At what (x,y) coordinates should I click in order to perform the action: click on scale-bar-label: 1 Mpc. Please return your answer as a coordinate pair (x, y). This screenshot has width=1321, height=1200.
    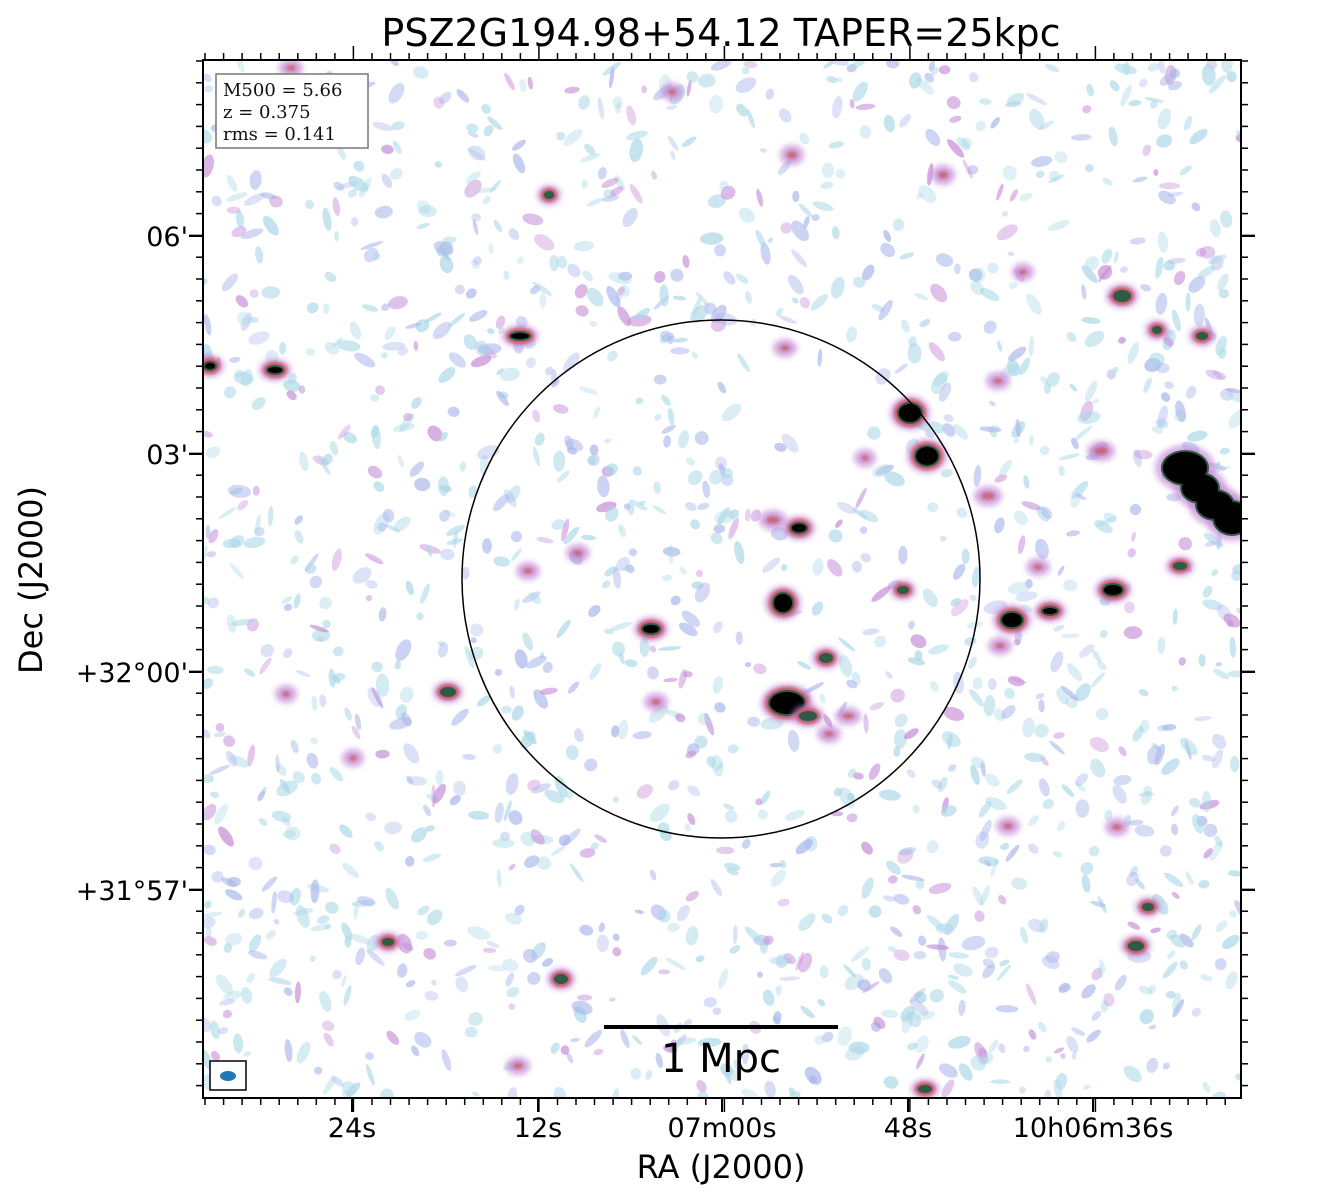
    Looking at the image, I should click on (721, 1059).